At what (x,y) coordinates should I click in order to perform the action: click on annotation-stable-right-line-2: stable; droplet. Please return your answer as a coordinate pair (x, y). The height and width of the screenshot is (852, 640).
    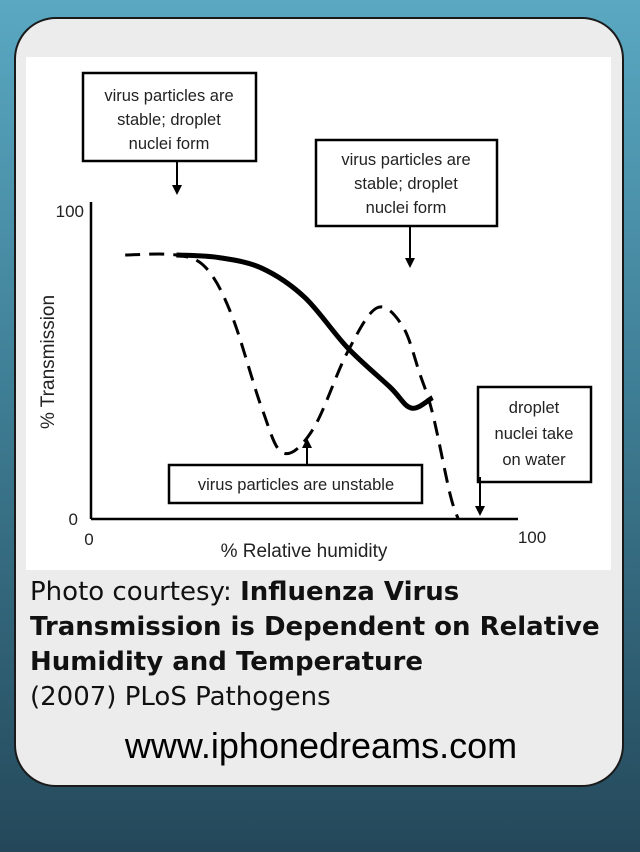
    Looking at the image, I should click on (406, 184).